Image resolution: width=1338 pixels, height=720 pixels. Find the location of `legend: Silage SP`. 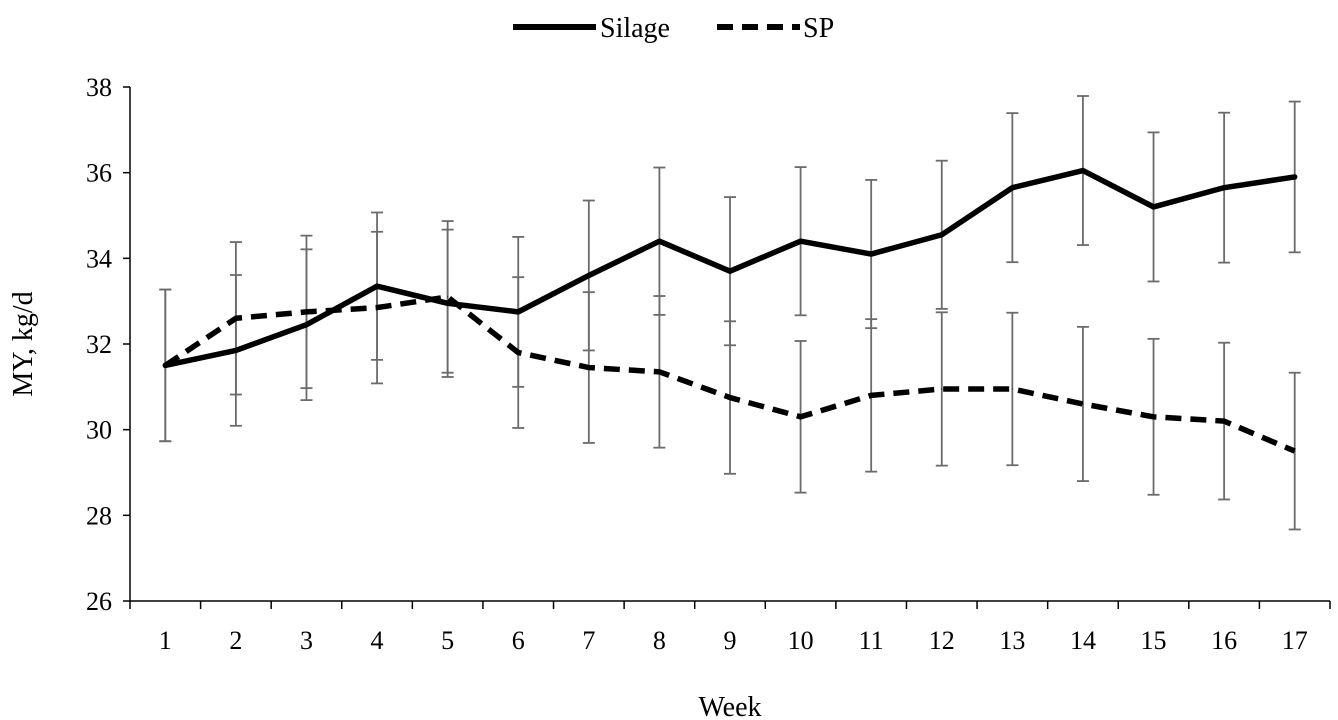

legend: Silage SP is located at coordinates (673, 28).